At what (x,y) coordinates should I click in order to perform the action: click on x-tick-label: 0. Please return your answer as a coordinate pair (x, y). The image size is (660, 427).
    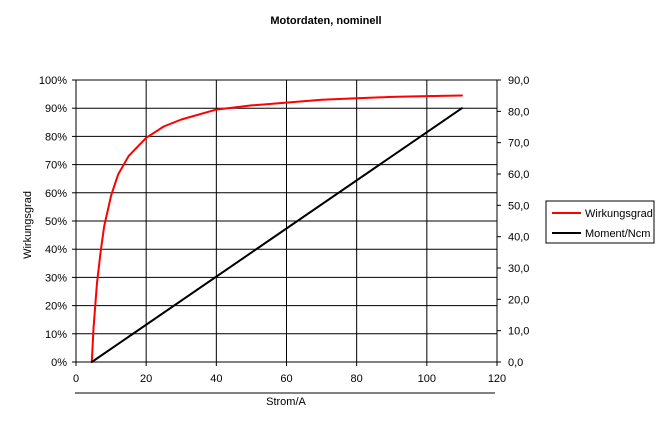
    Looking at the image, I should click on (76, 379).